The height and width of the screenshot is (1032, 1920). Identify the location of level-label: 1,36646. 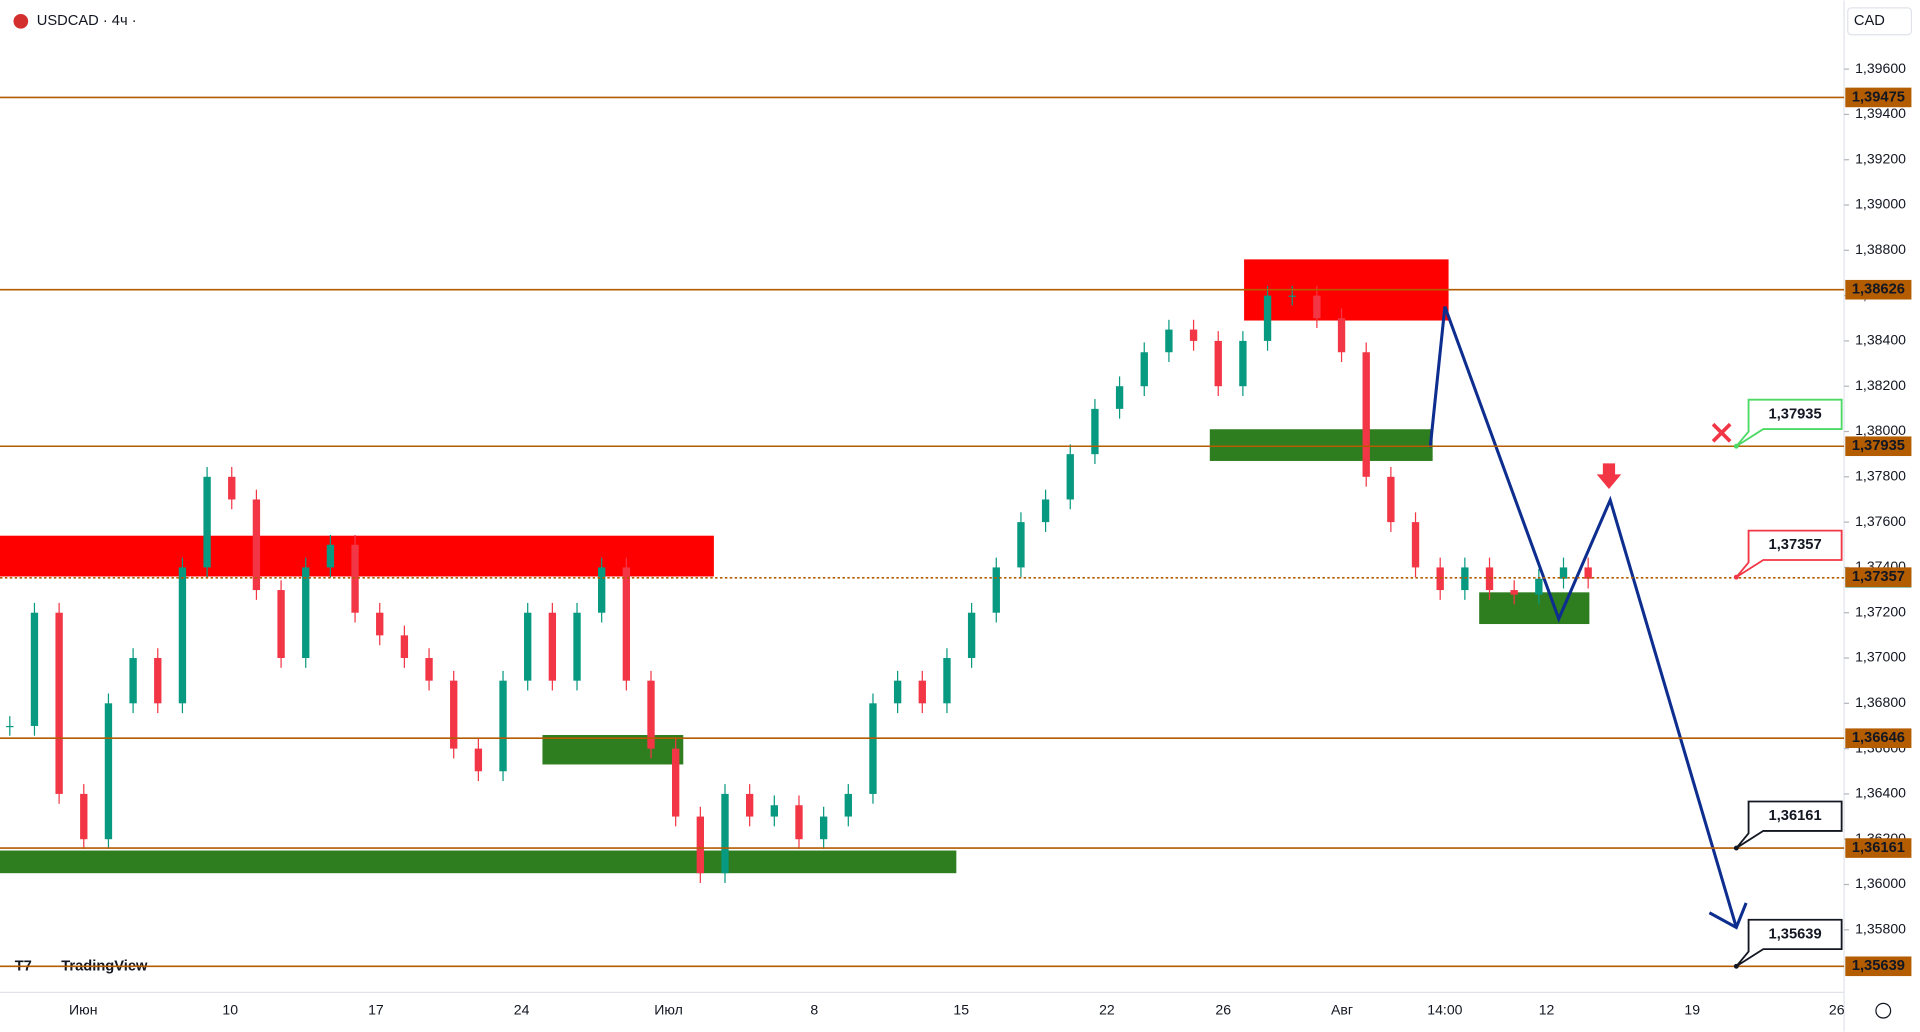
(1878, 738).